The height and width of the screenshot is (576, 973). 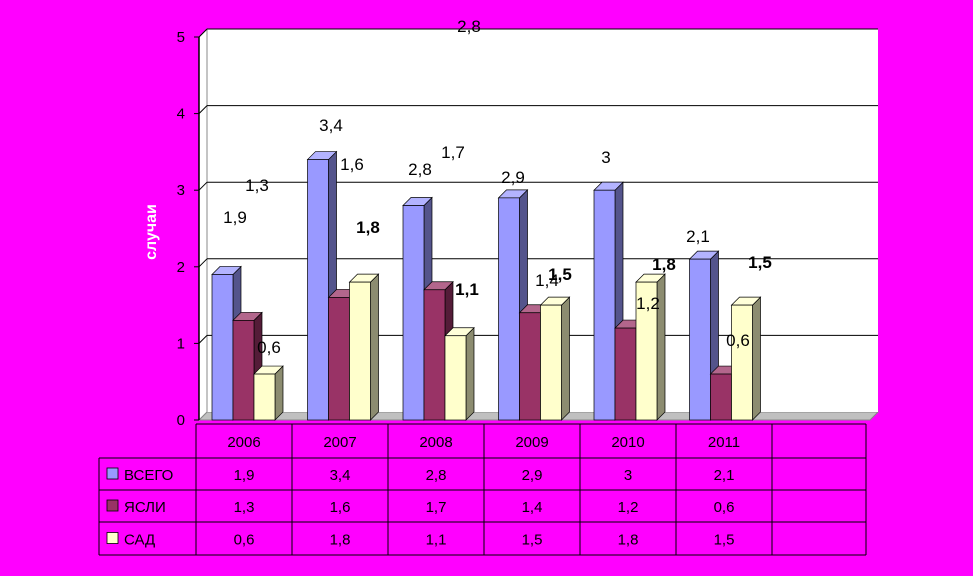 What do you see at coordinates (532, 507) in the screenshot?
I see `table-cell: 1,4` at bounding box center [532, 507].